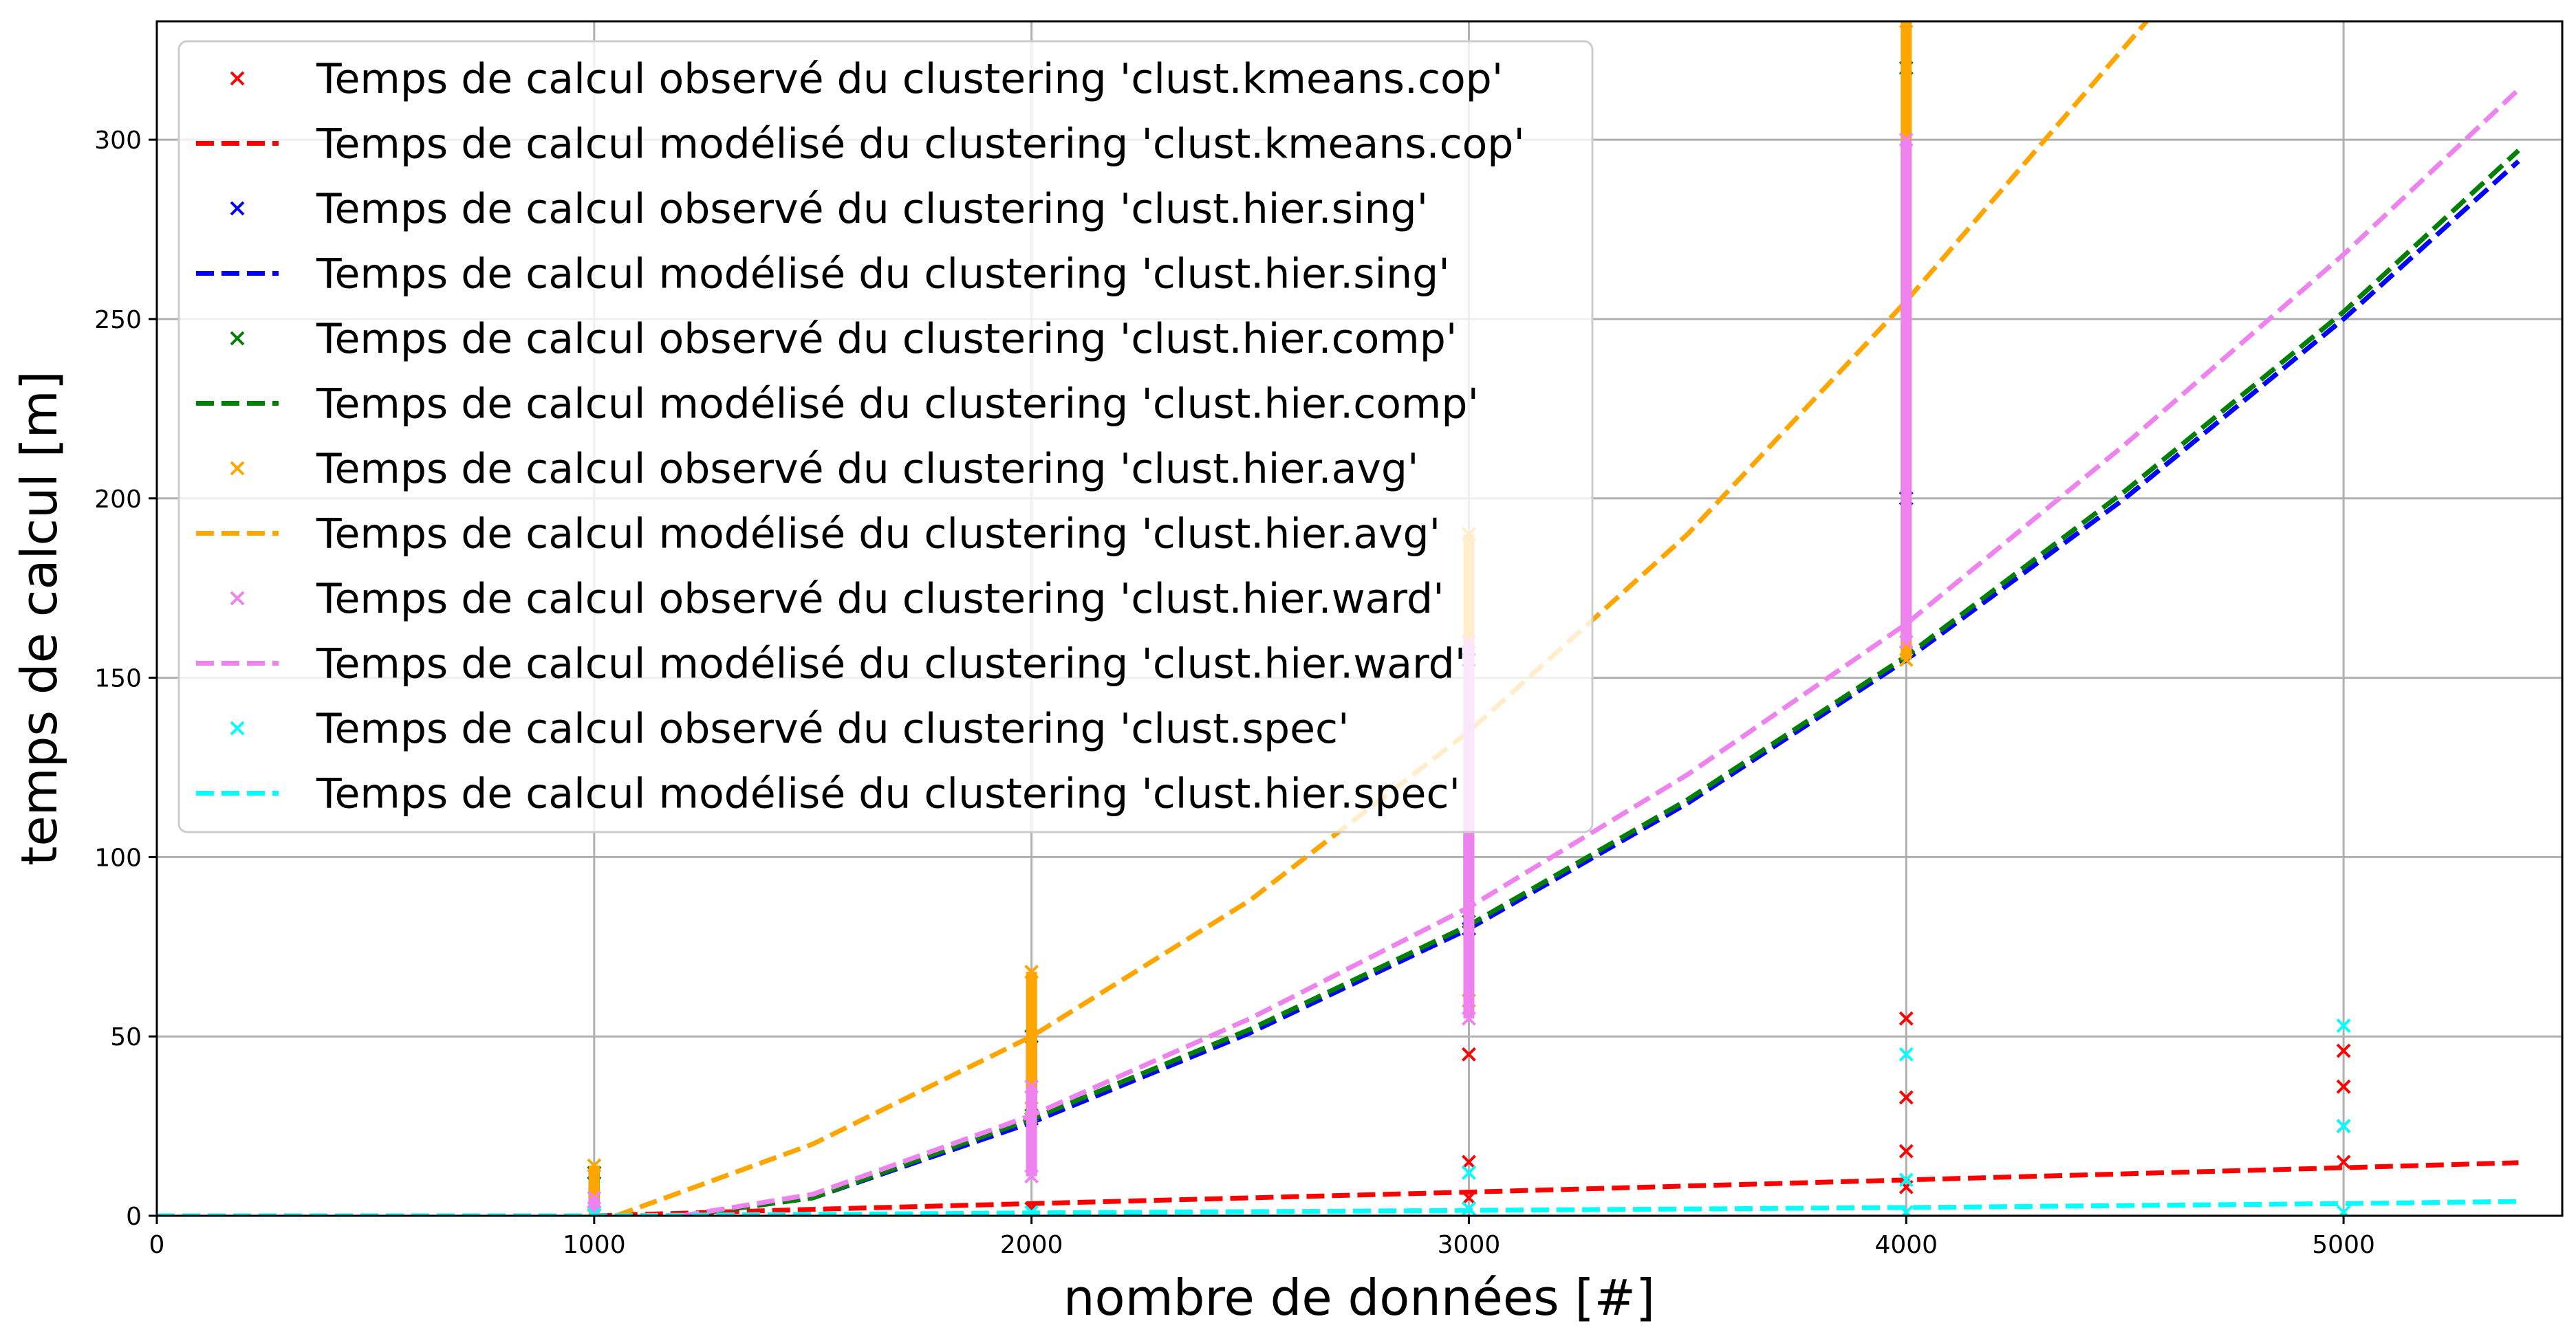 The width and height of the screenshot is (2576, 1343). Describe the element at coordinates (1469, 1117) in the screenshot. I see `observed-clust-spec` at that location.